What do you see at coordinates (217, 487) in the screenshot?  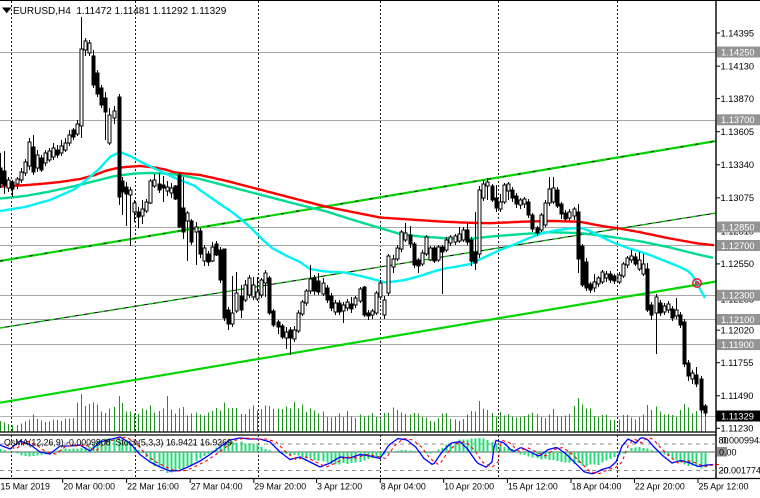 I see `svg-text: 27 Mar 04:00` at bounding box center [217, 487].